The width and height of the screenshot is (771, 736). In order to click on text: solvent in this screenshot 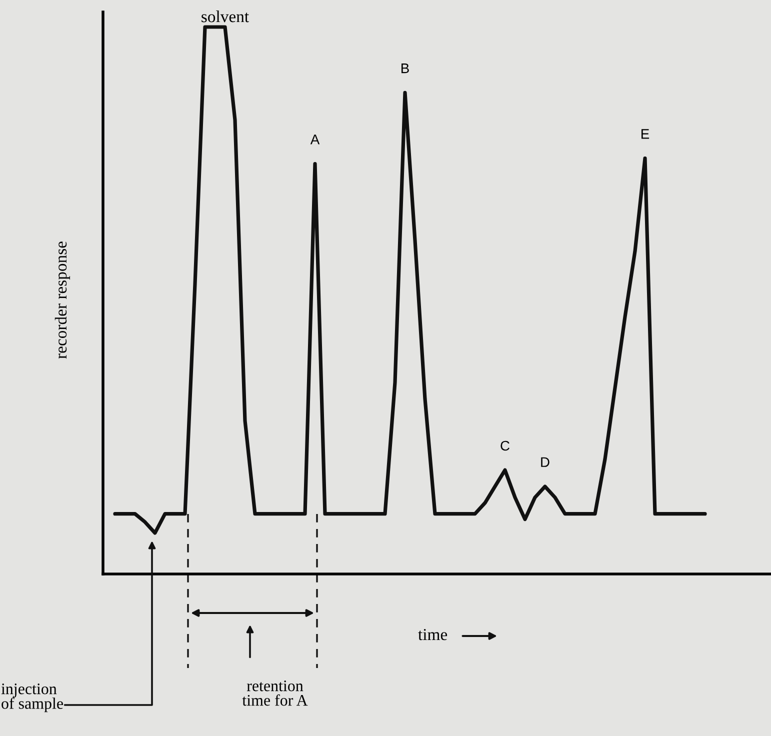, I will do `click(225, 16)`.